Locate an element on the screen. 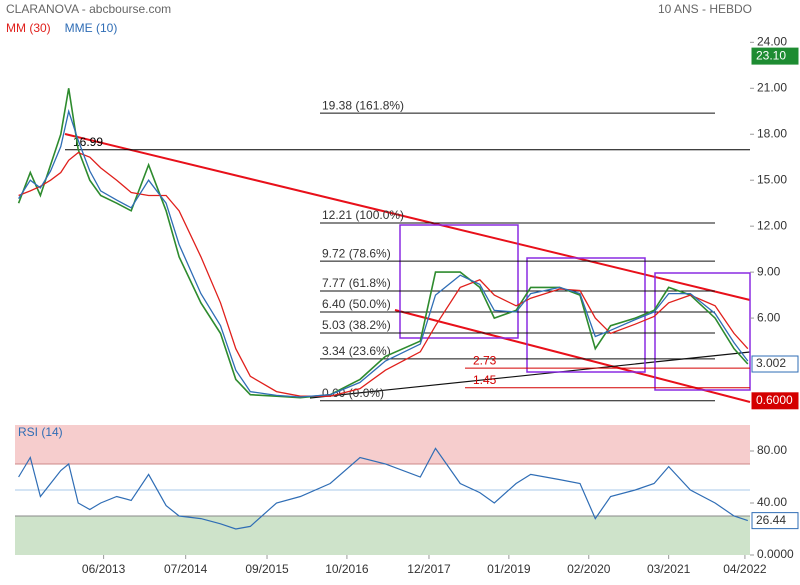 This screenshot has height=585, width=800. fib-label: 9.72 (78.6%) is located at coordinates (356, 253).